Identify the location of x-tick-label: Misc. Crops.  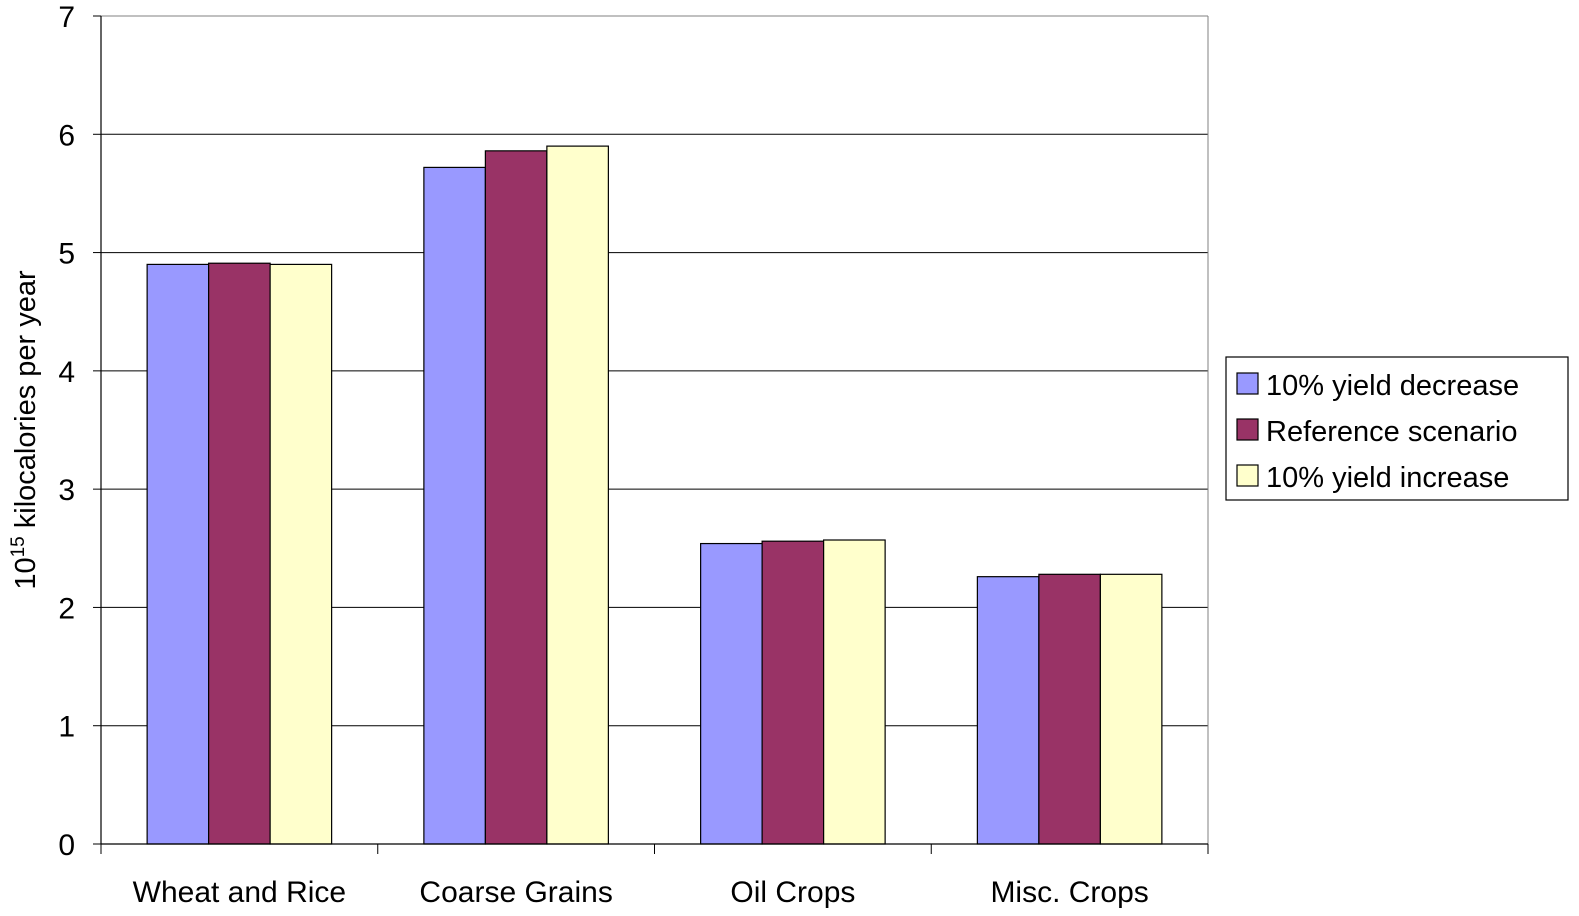
(1069, 892).